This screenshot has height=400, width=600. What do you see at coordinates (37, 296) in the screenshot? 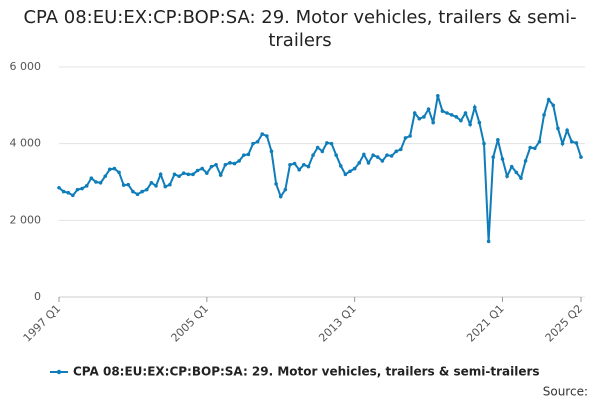
I see `y-tick-label: 0` at bounding box center [37, 296].